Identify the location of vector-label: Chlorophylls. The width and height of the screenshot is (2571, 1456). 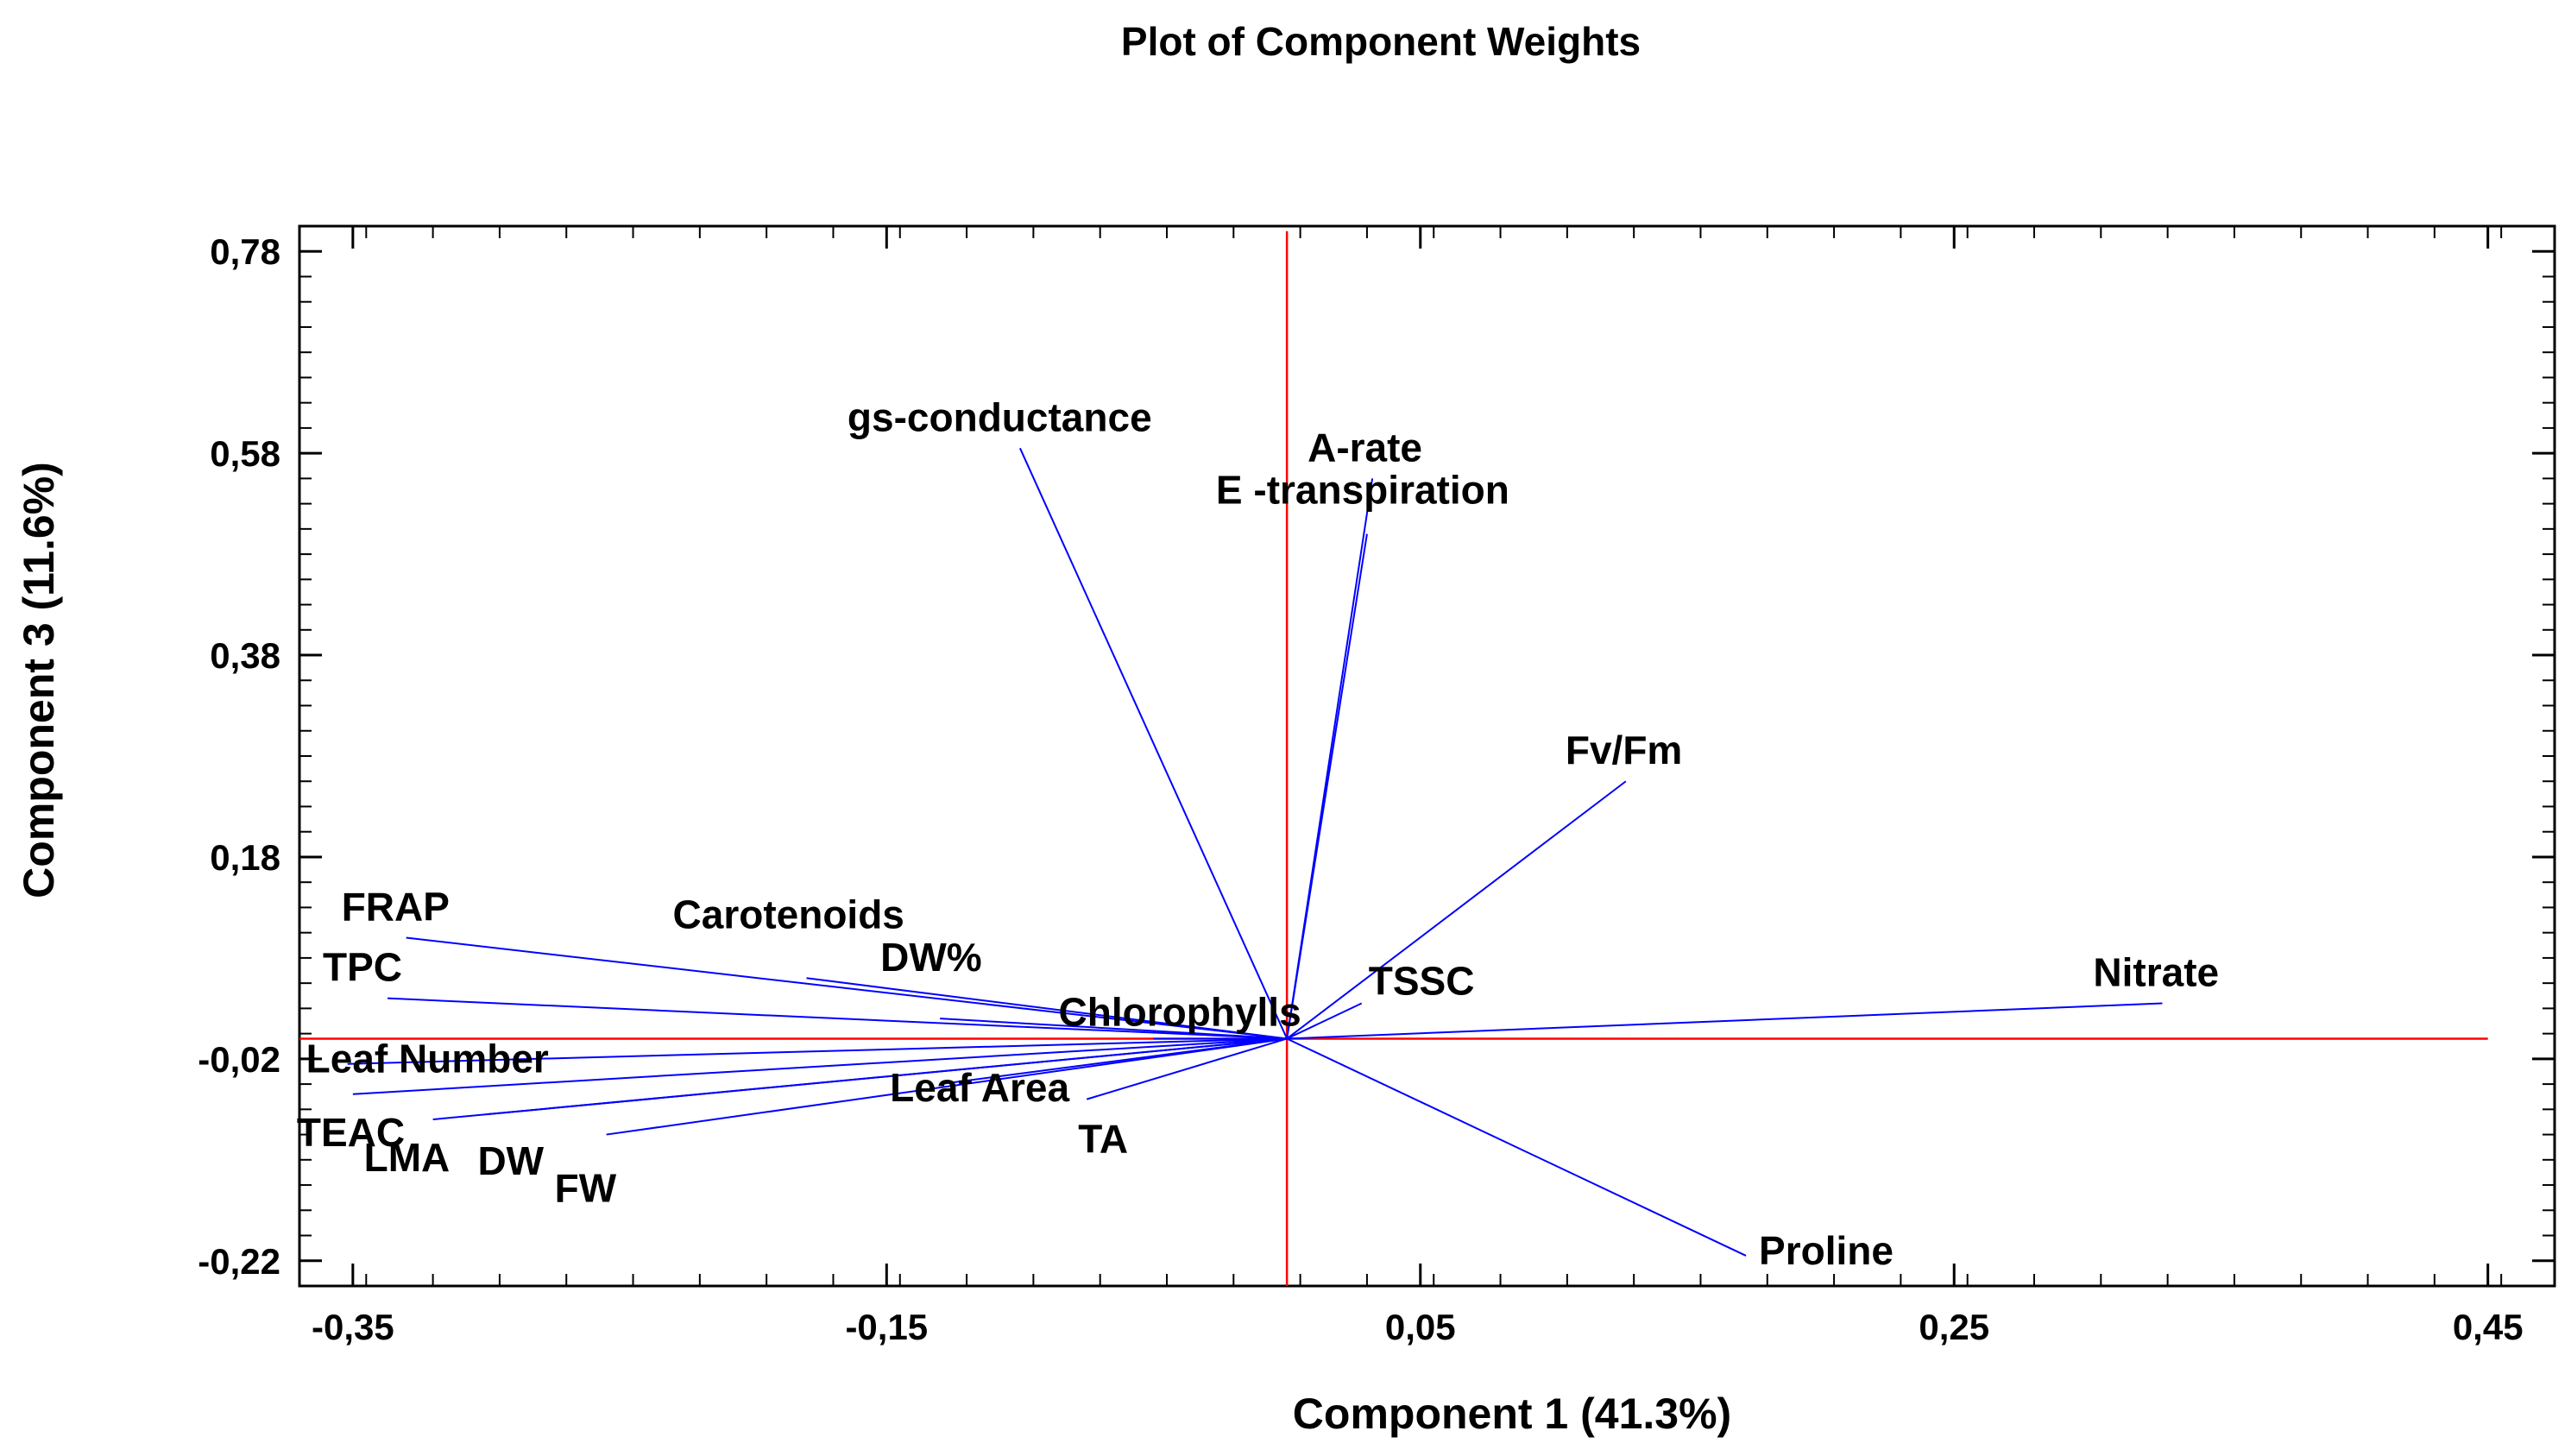
(1180, 1012).